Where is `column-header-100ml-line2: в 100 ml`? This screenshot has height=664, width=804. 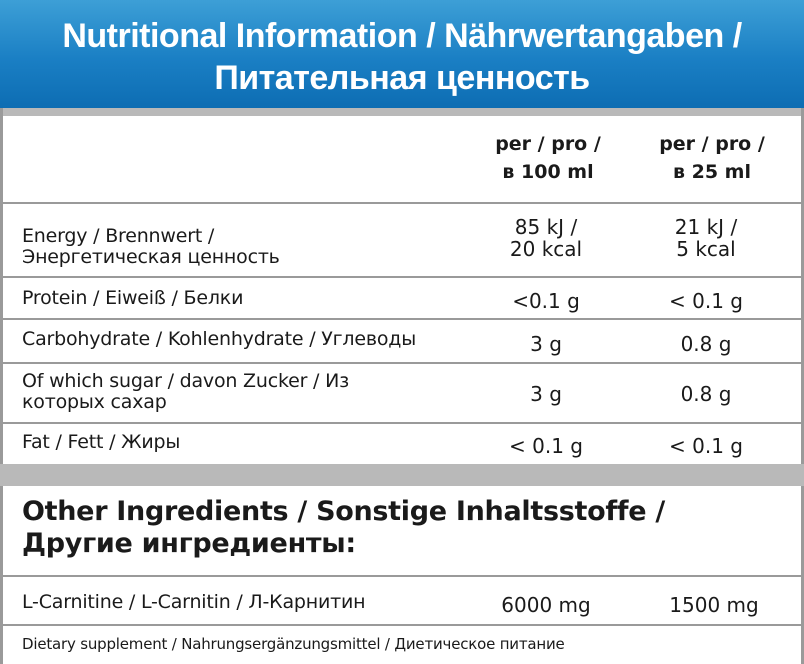 column-header-100ml-line2: в 100 ml is located at coordinates (548, 172).